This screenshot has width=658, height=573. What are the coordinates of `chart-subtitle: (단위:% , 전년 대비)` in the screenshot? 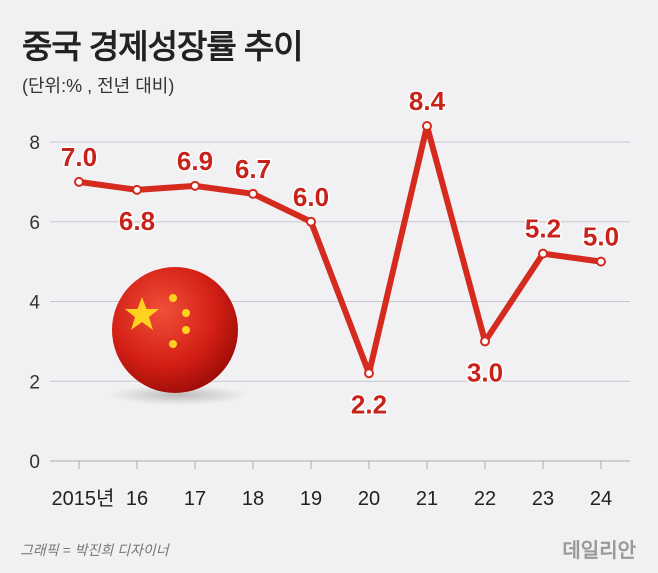 It's located at (98, 86).